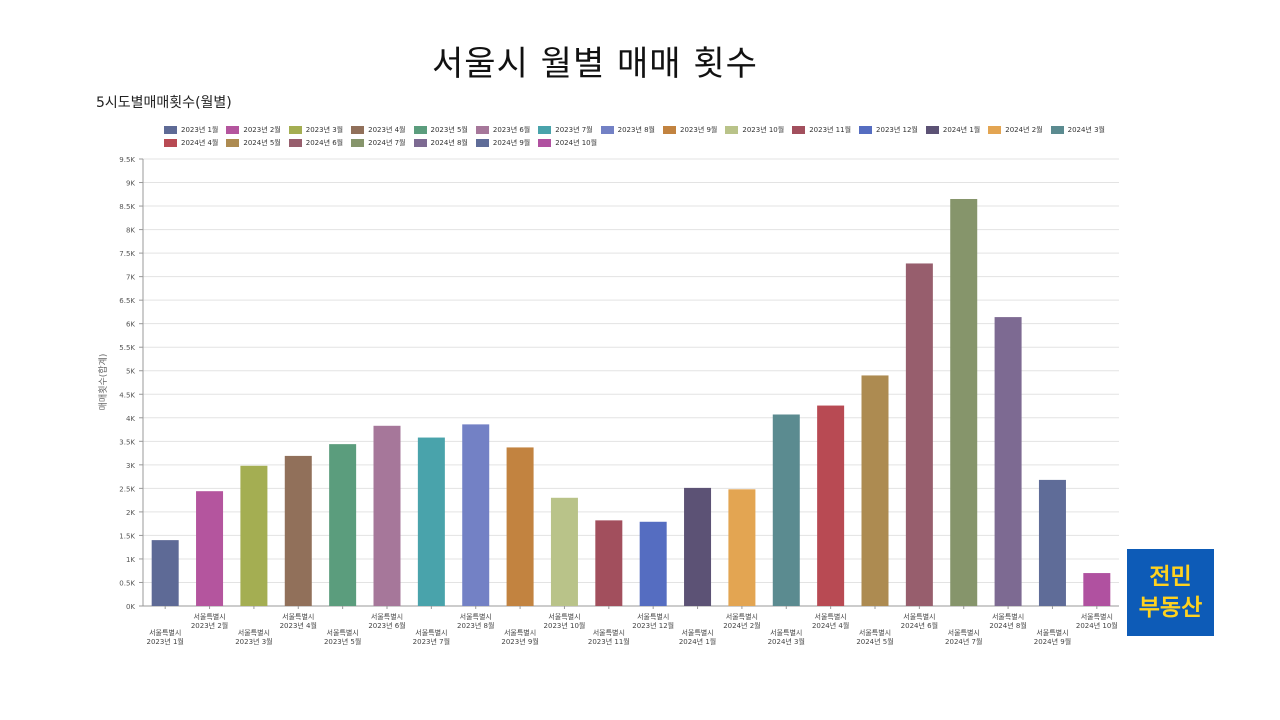  Describe the element at coordinates (103, 382) in the screenshot. I see `y-axis-label: 매매횟수(합계)` at that location.